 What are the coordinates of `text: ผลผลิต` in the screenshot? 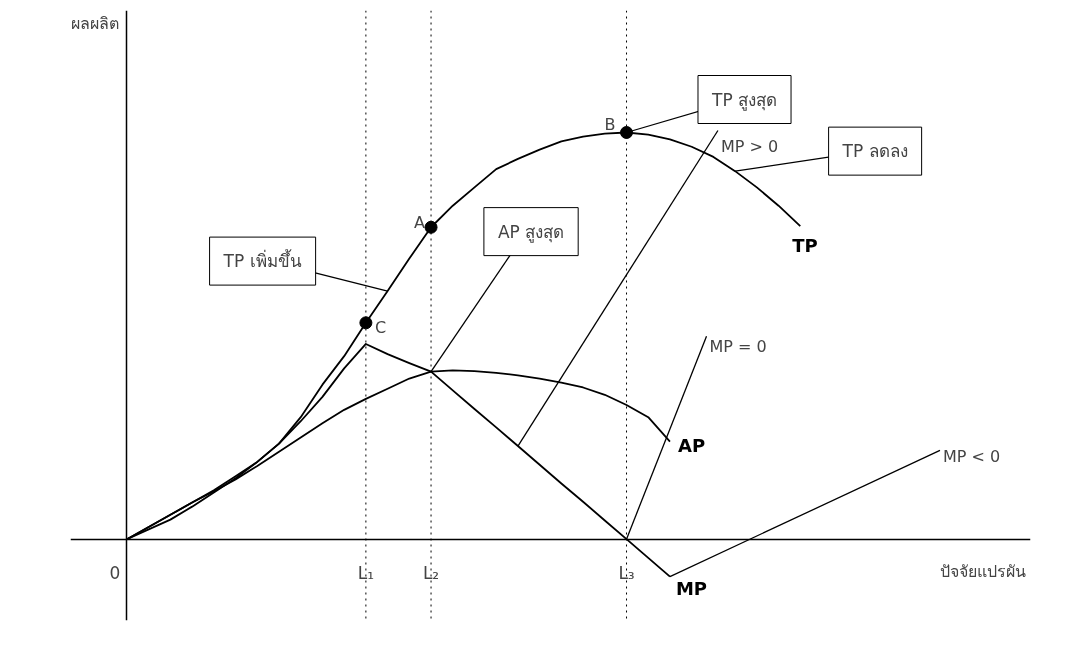 It's located at (94, 23).